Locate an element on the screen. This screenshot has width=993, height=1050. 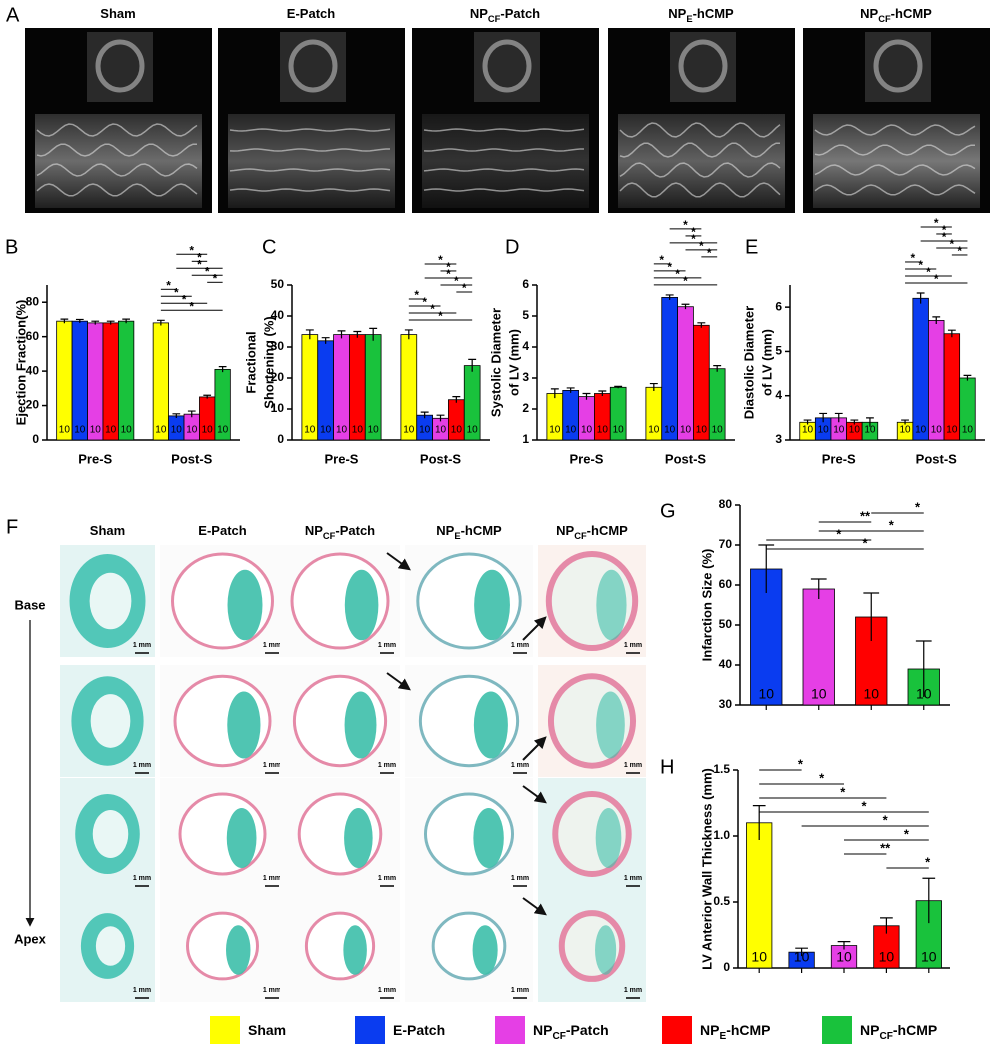
y-axis-label: Infarction Size (%) is located at coordinates (706, 605).